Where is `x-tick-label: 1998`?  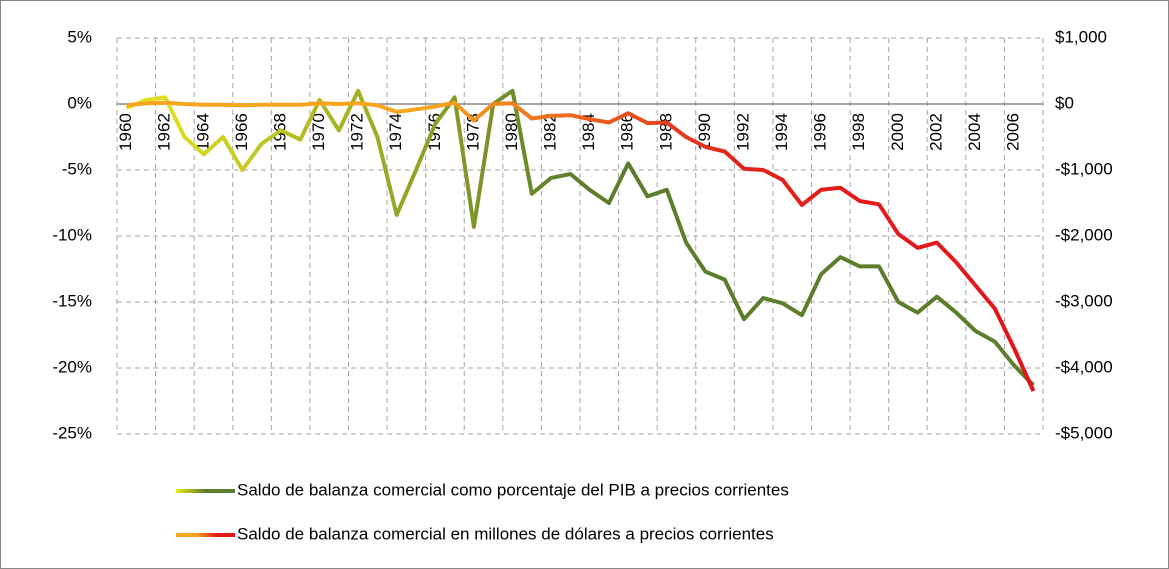 x-tick-label: 1998 is located at coordinates (858, 132).